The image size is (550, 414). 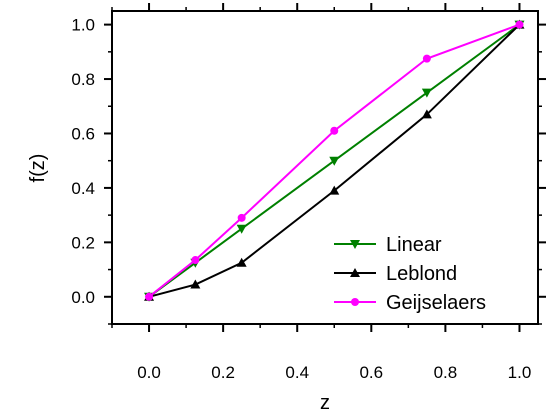 What do you see at coordinates (83, 297) in the screenshot?
I see `y-tick-label: 0.0` at bounding box center [83, 297].